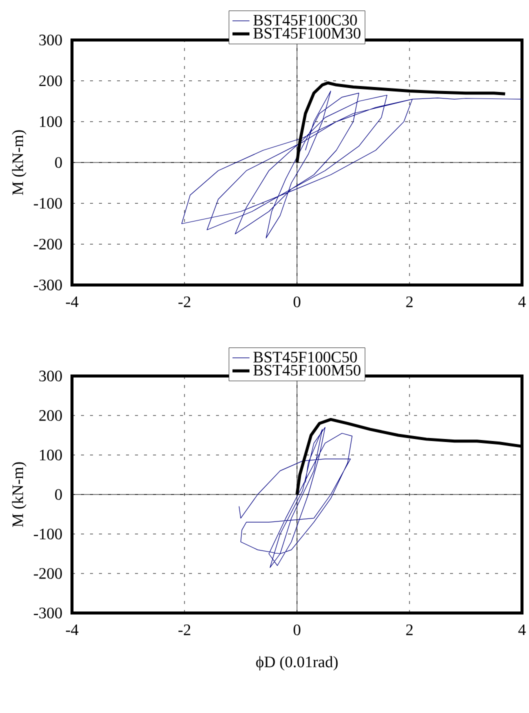  What do you see at coordinates (305, 20) in the screenshot?
I see `legend-label: BST45F100C30` at bounding box center [305, 20].